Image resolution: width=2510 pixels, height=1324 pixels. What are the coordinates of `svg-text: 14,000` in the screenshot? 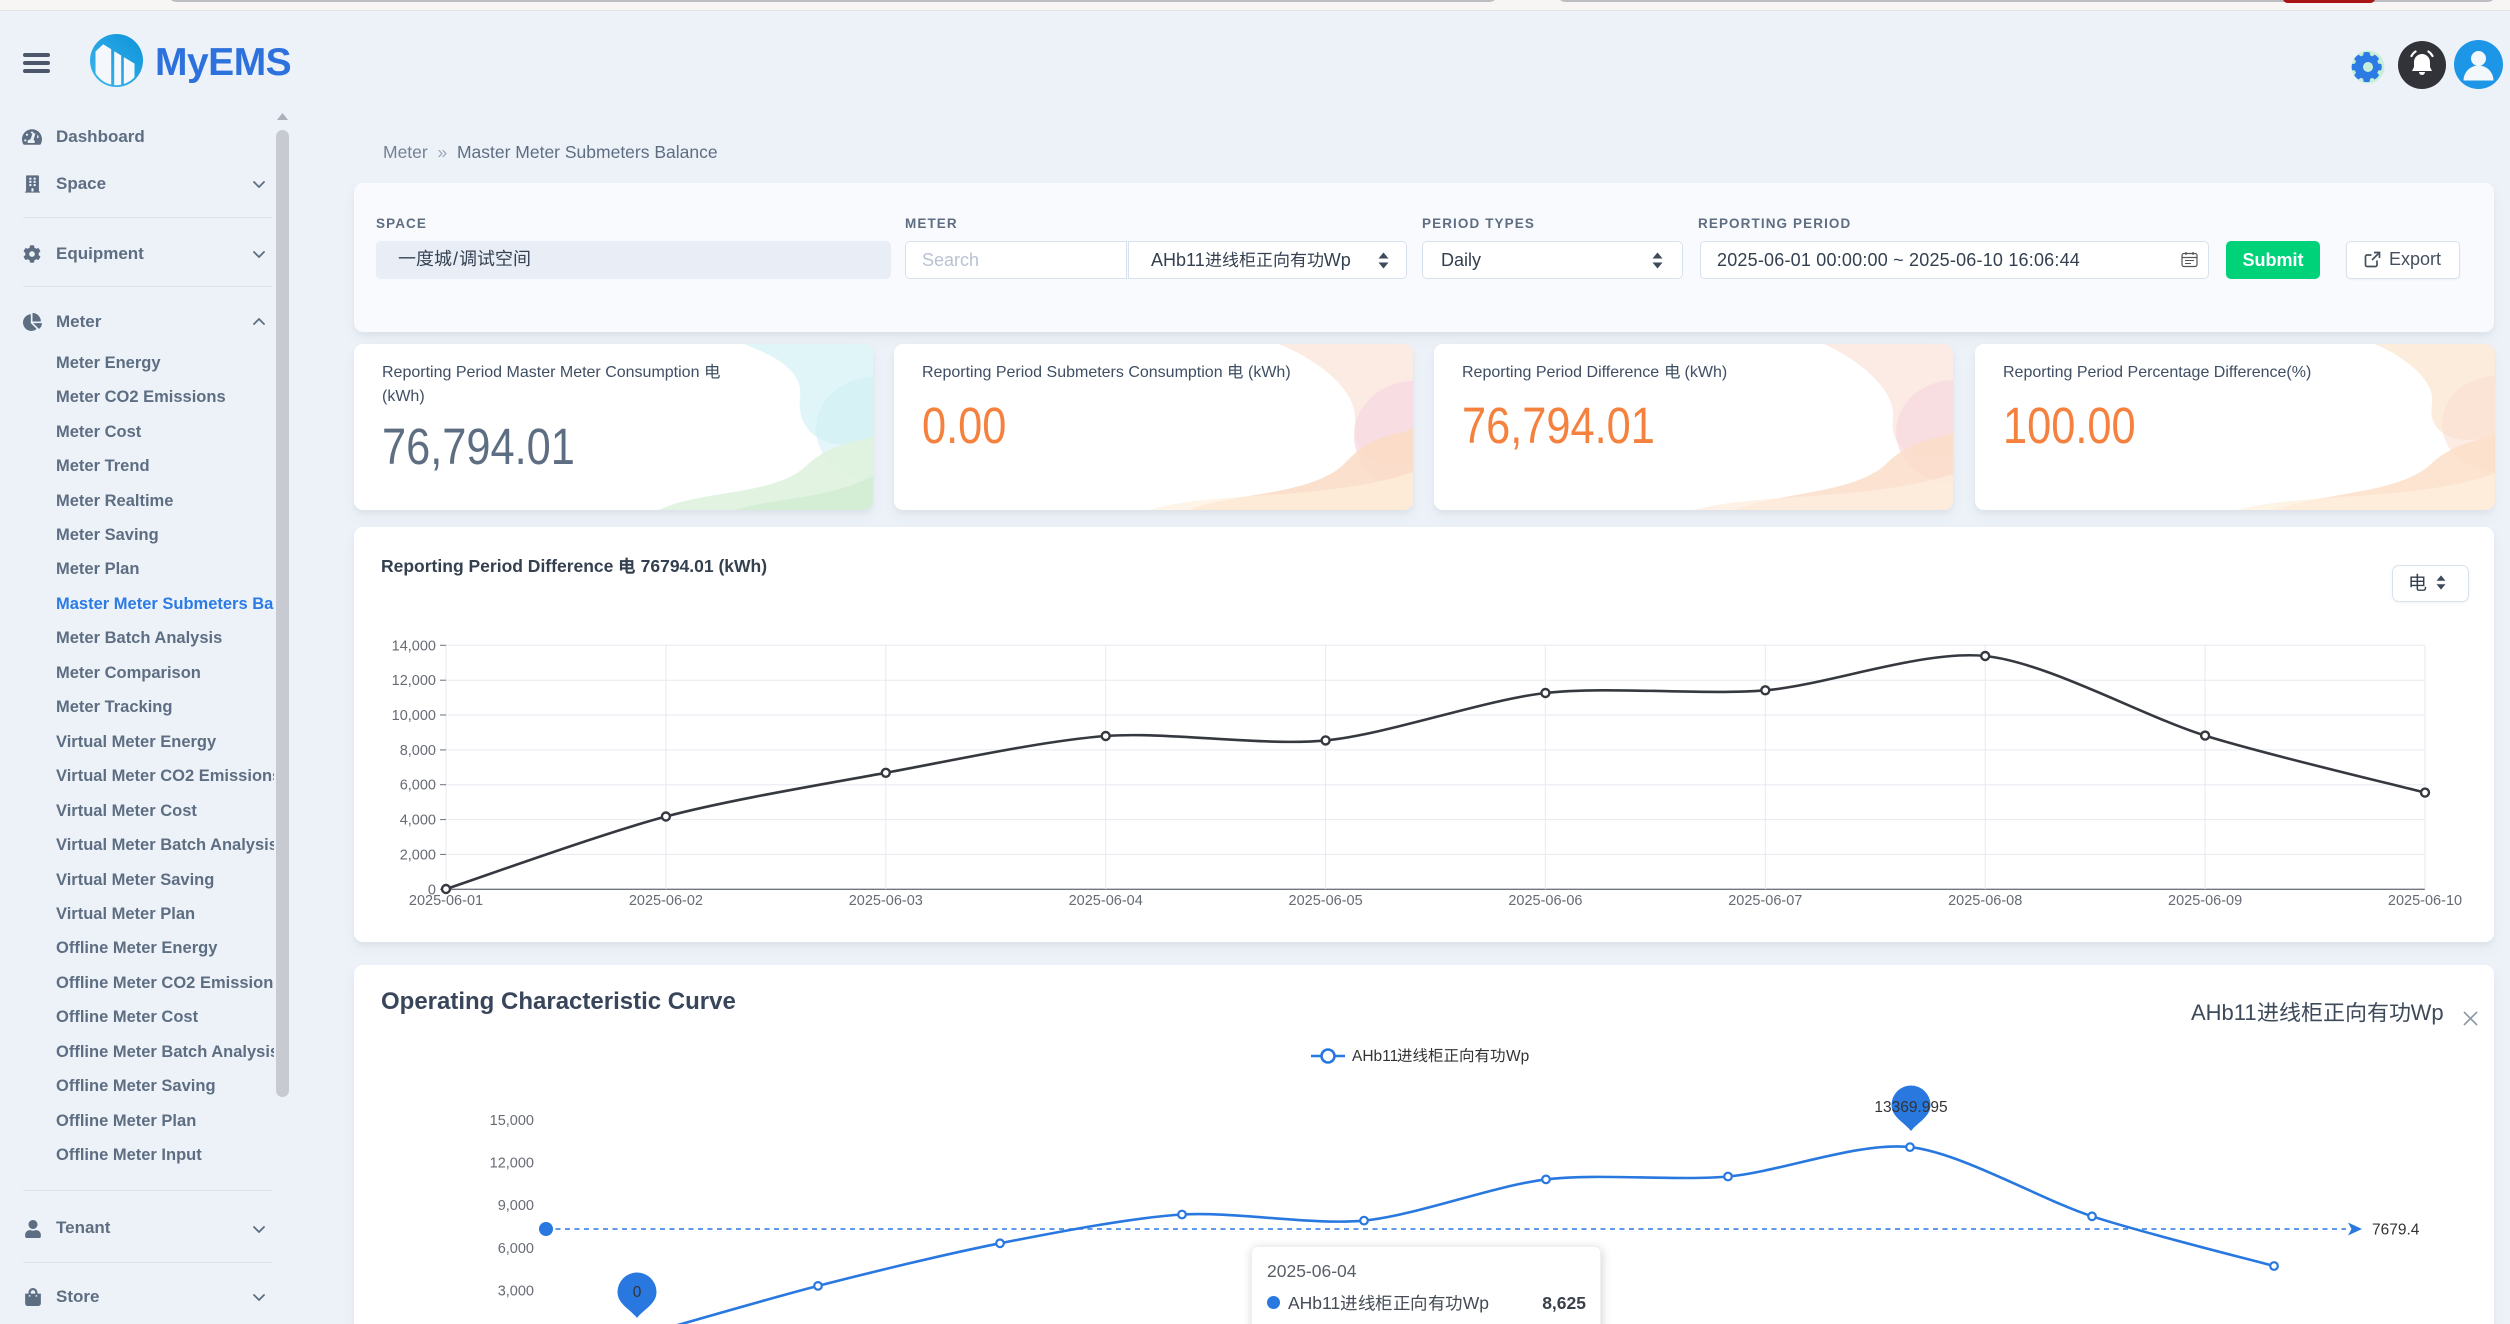 It's located at (414, 646).